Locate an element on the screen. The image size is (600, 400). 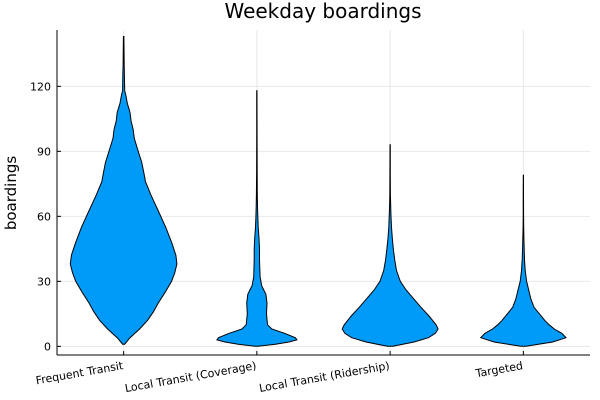
x-tick-label: Frequent Transit is located at coordinates (80, 373).